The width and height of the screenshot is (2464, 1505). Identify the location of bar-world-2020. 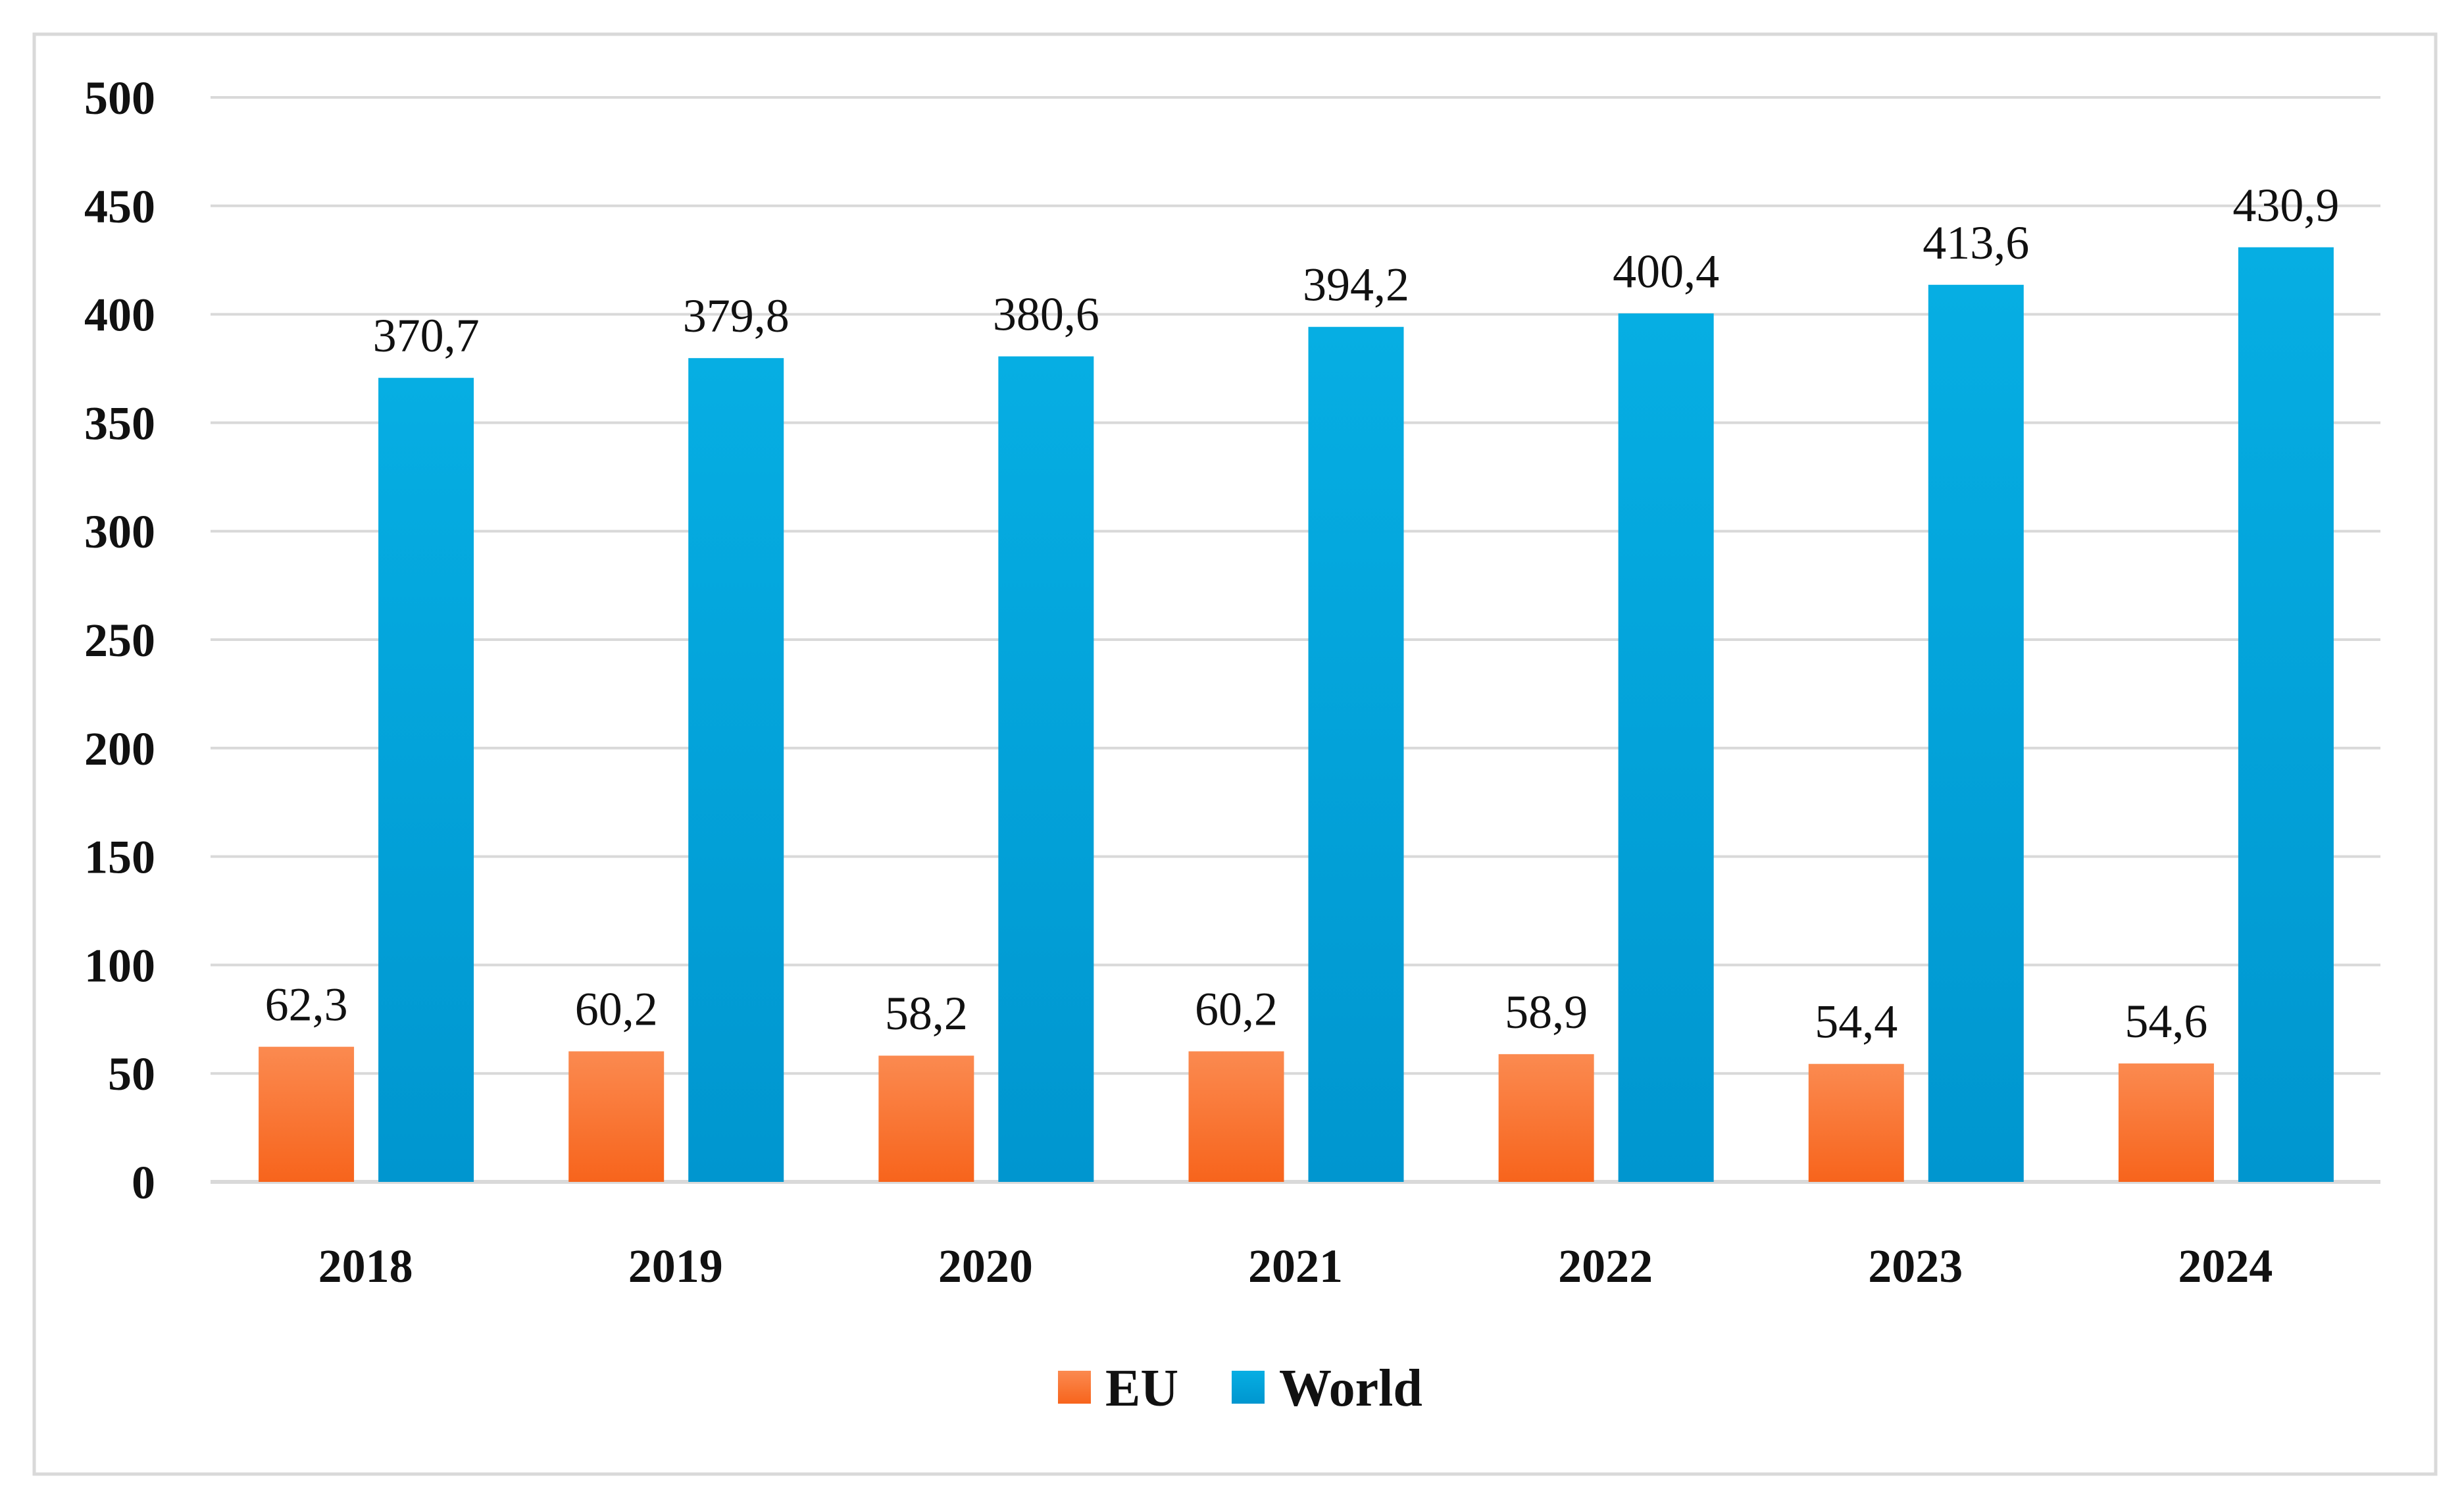
(1046, 769).